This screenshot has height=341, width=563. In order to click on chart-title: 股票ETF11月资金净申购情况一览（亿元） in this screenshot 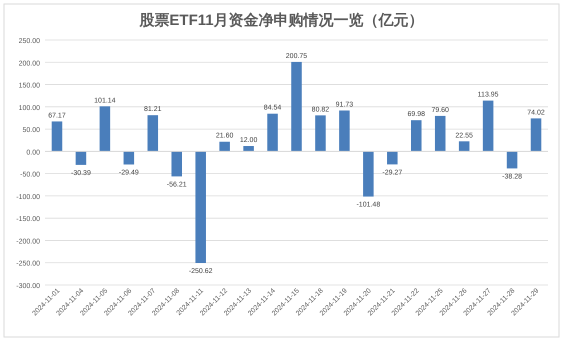, I will do `click(281, 20)`.